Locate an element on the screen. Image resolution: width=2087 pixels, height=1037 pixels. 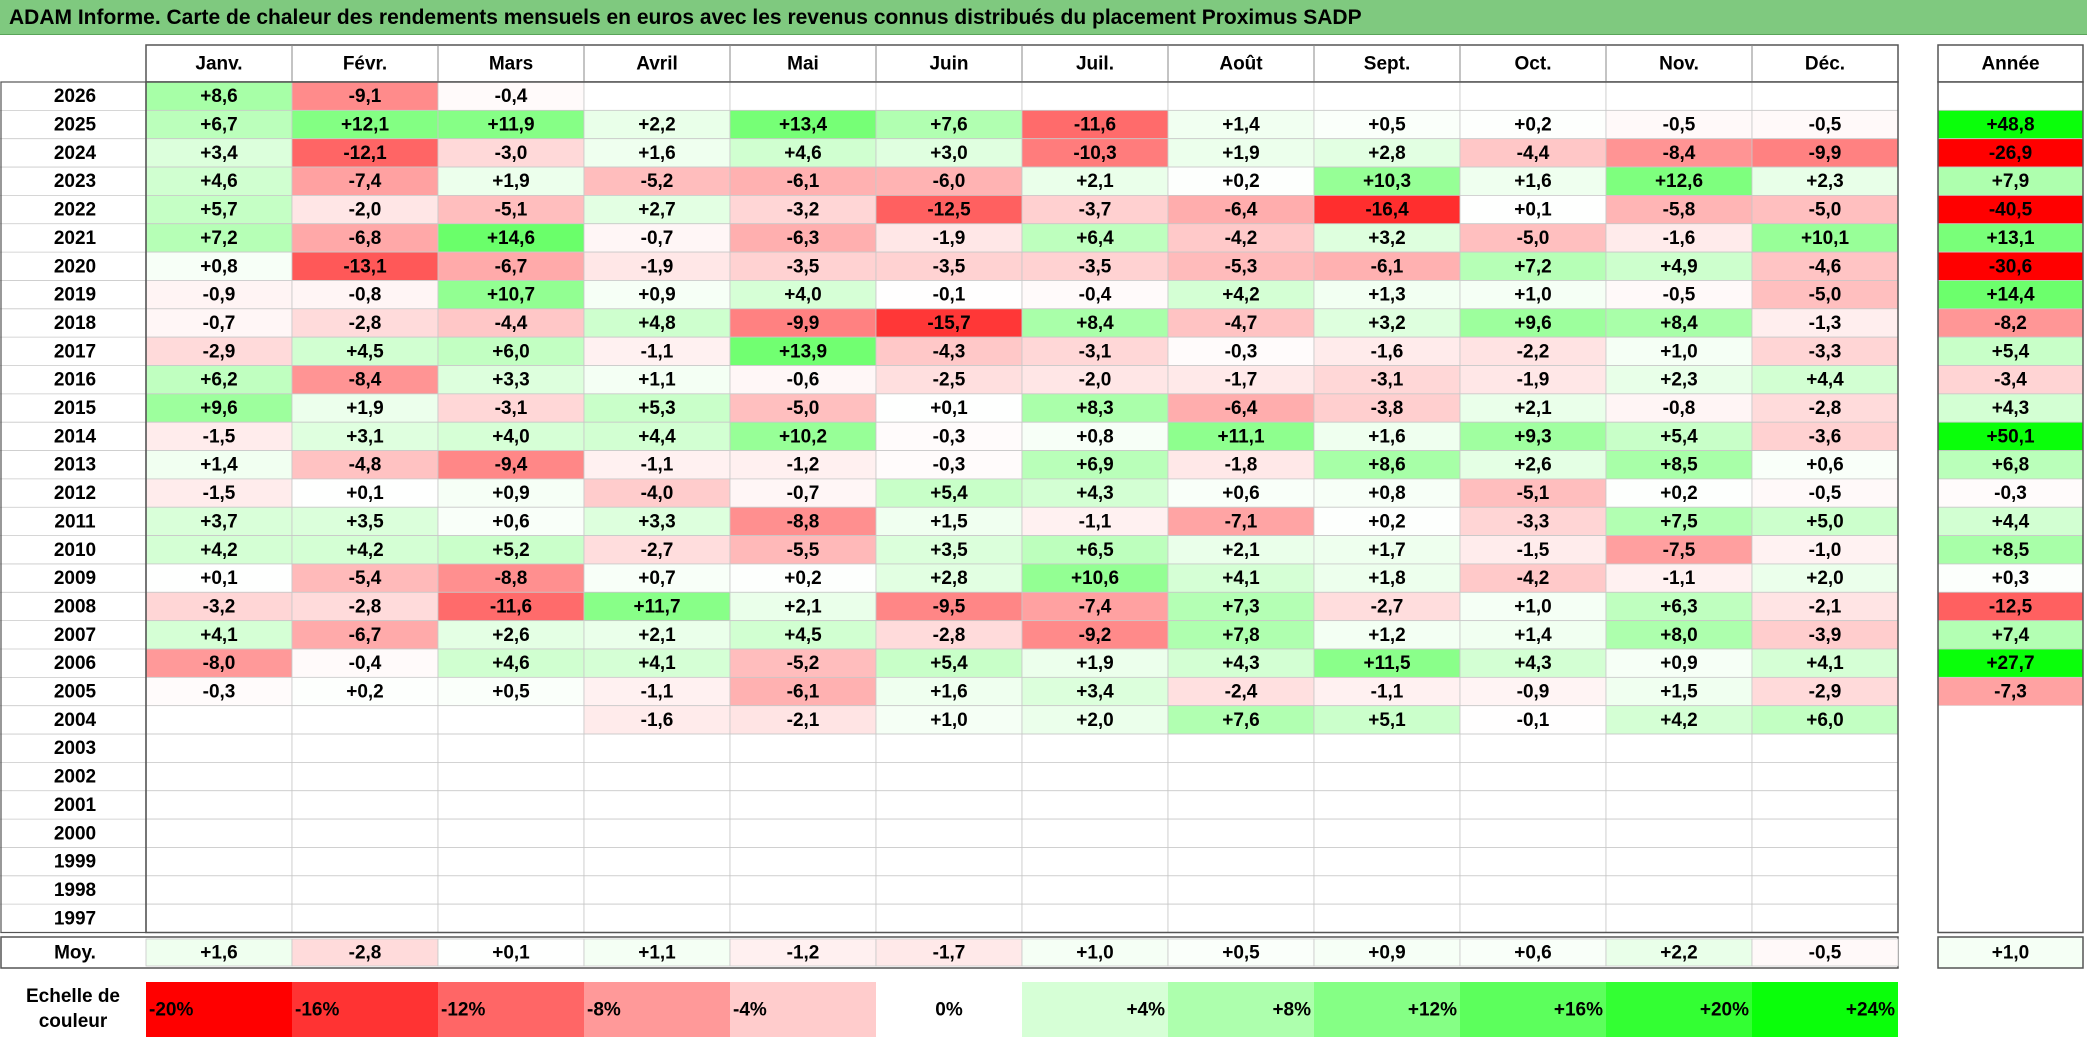
year-label-2017: 2017 is located at coordinates (75, 351).